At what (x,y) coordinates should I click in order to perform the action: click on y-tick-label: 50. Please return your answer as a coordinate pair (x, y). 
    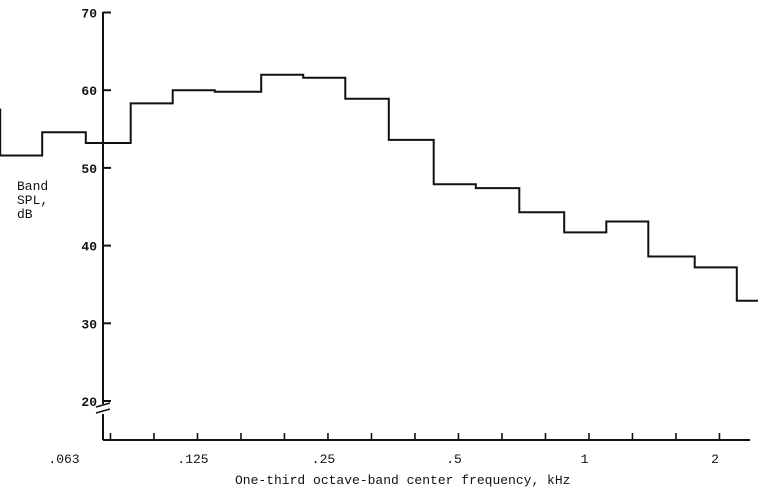
    Looking at the image, I should click on (89, 169).